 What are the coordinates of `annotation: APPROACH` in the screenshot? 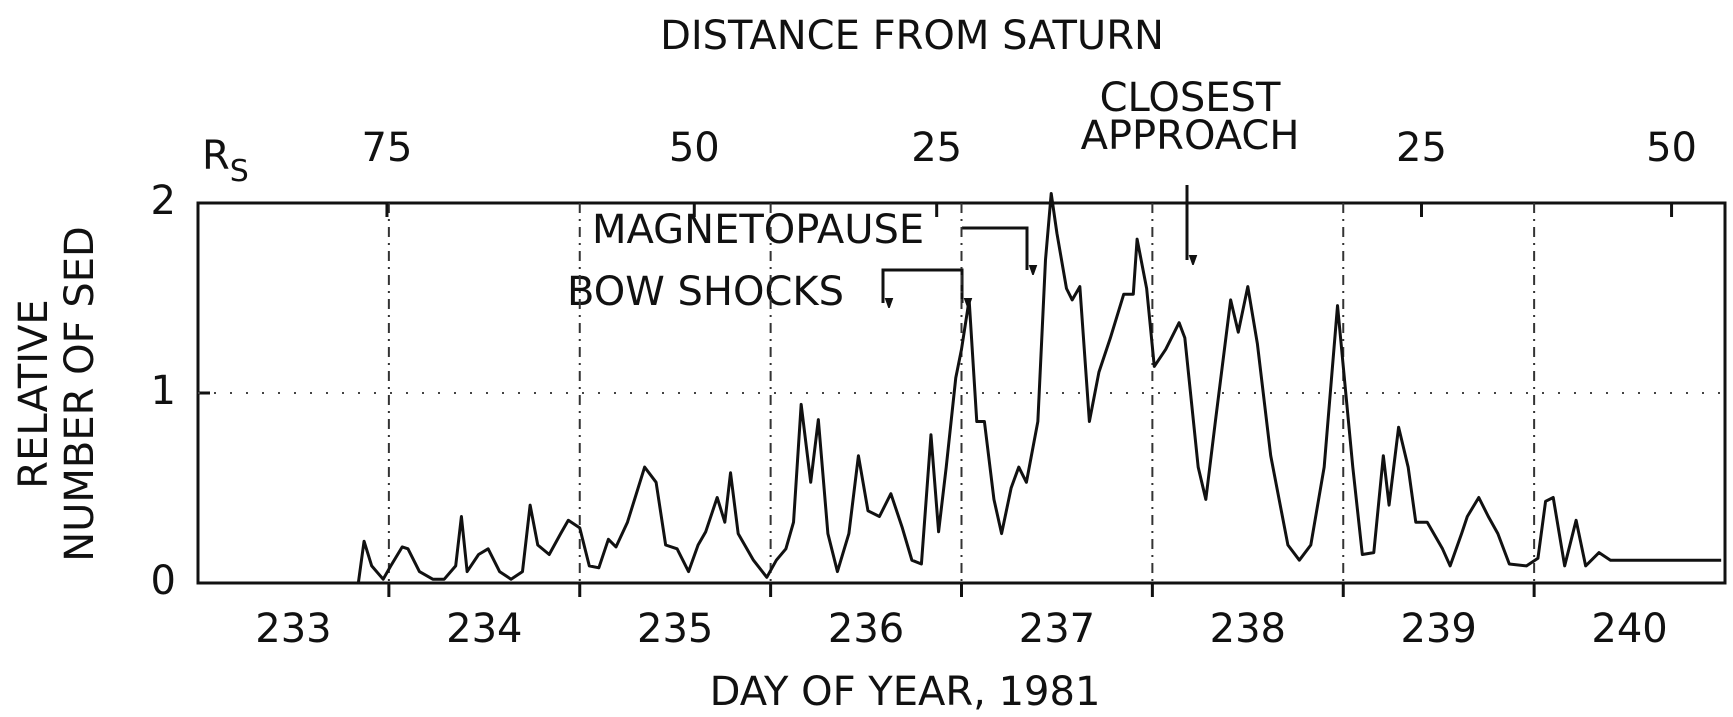 It's located at (1190, 136).